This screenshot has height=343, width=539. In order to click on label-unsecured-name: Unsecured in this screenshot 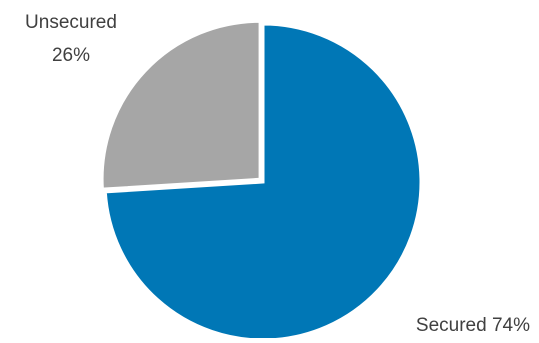, I will do `click(71, 22)`.